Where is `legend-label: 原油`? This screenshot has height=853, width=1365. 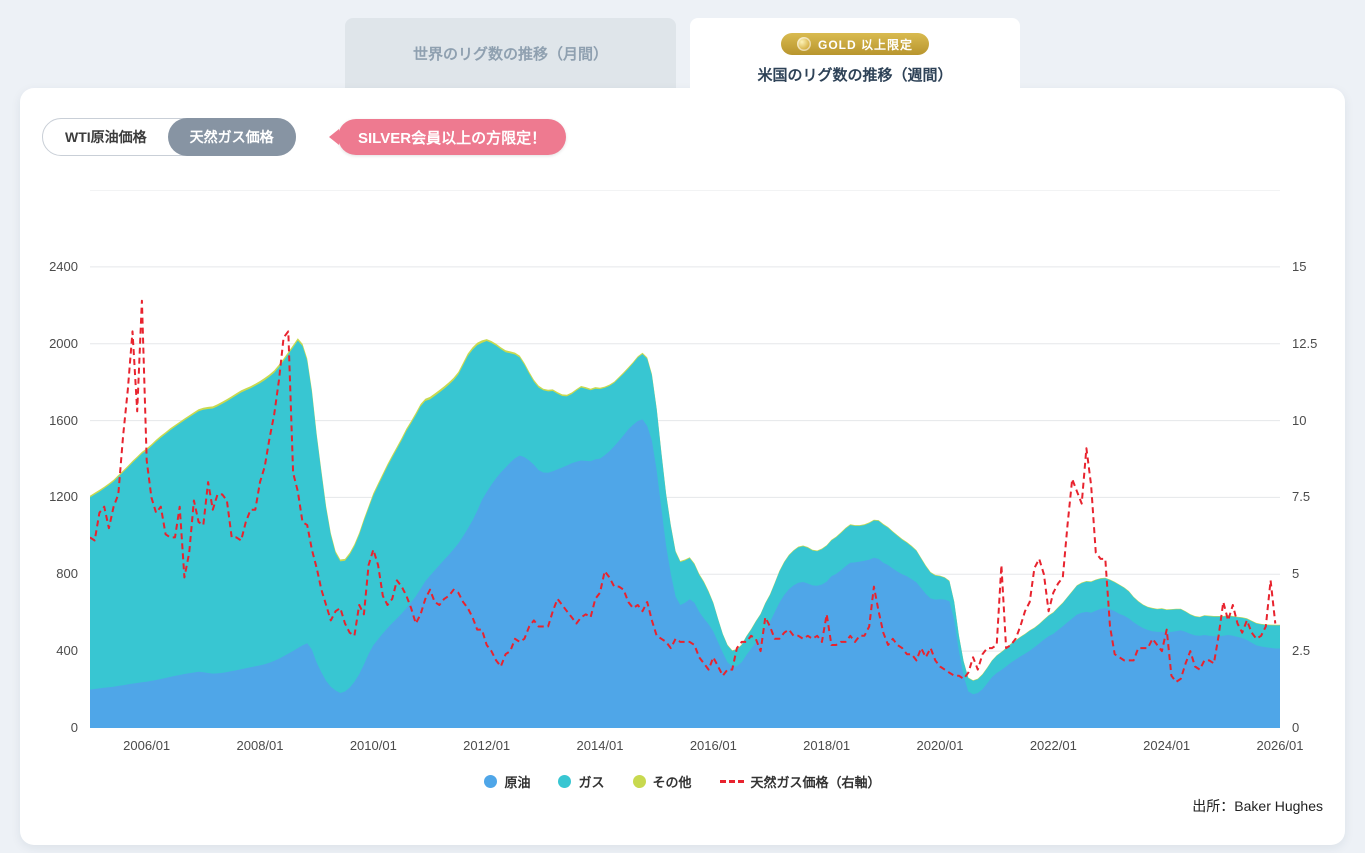
legend-label: 原油 is located at coordinates (517, 782).